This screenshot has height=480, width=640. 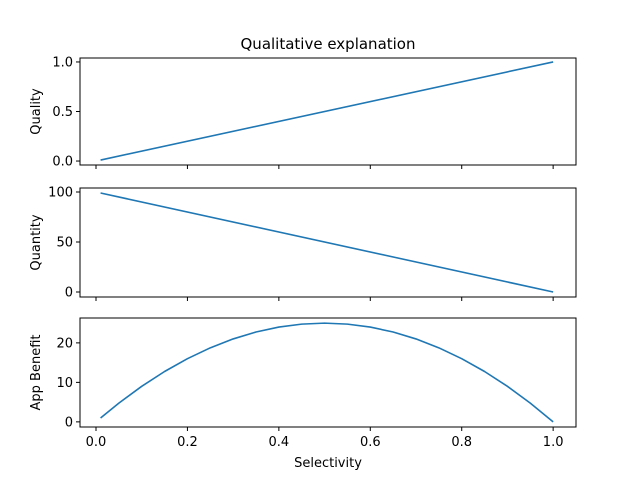 What do you see at coordinates (62, 62) in the screenshot?
I see `y-tick-label-1-2: 1.0` at bounding box center [62, 62].